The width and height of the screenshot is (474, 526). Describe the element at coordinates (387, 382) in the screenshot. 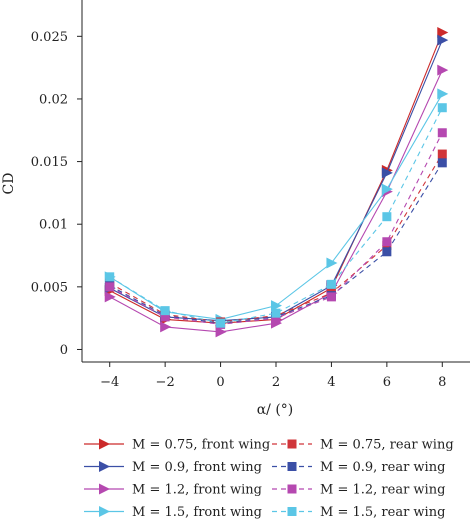

I see `x-tick-label: 6` at that location.